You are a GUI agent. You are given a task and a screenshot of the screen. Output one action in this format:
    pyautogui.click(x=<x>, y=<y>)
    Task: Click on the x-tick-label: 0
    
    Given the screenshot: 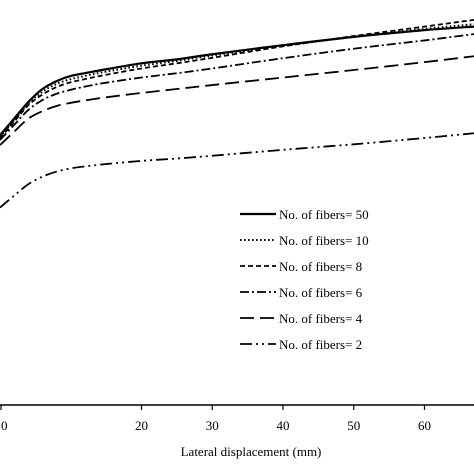 What is the action you would take?
    pyautogui.click(x=4, y=425)
    